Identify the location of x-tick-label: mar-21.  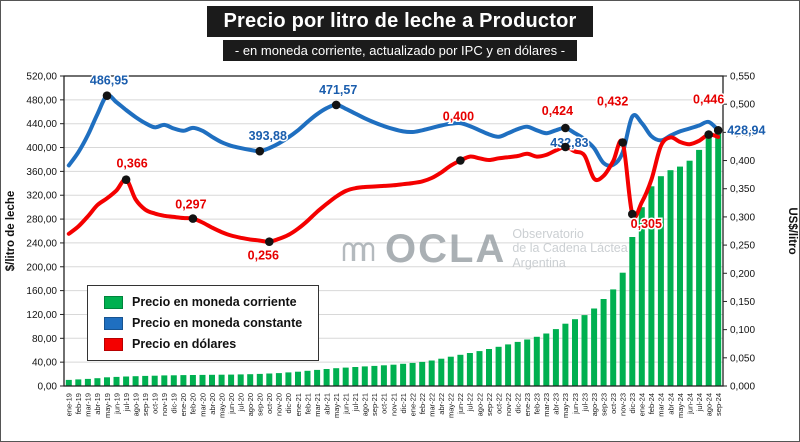
(317, 405).